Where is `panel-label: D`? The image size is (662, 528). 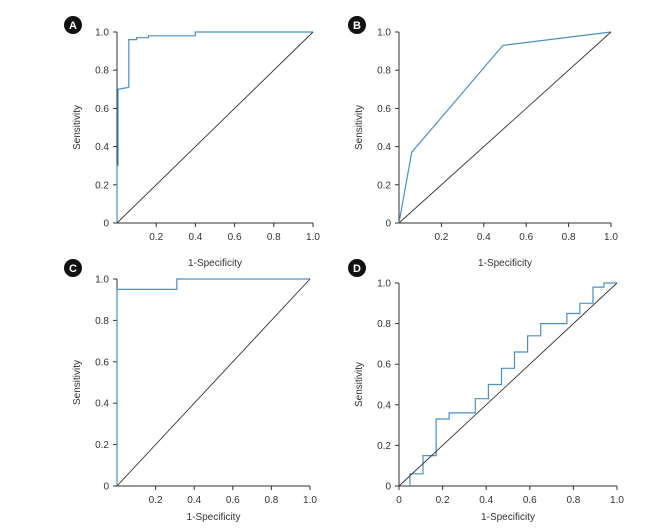 panel-label: D is located at coordinates (357, 269).